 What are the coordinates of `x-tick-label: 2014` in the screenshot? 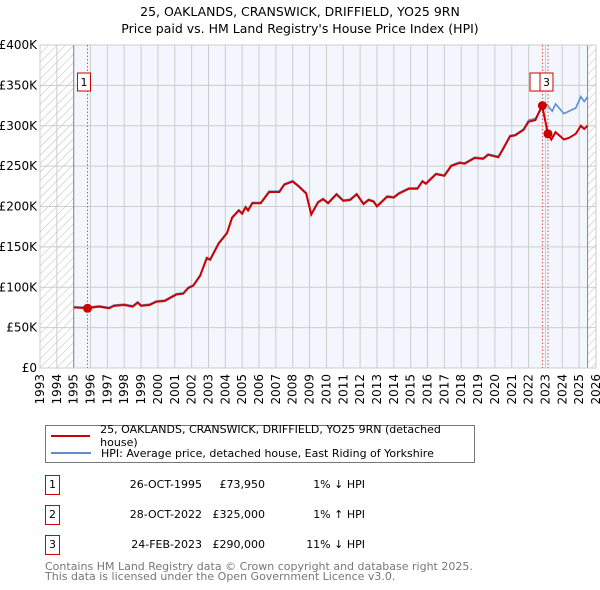 It's located at (394, 389).